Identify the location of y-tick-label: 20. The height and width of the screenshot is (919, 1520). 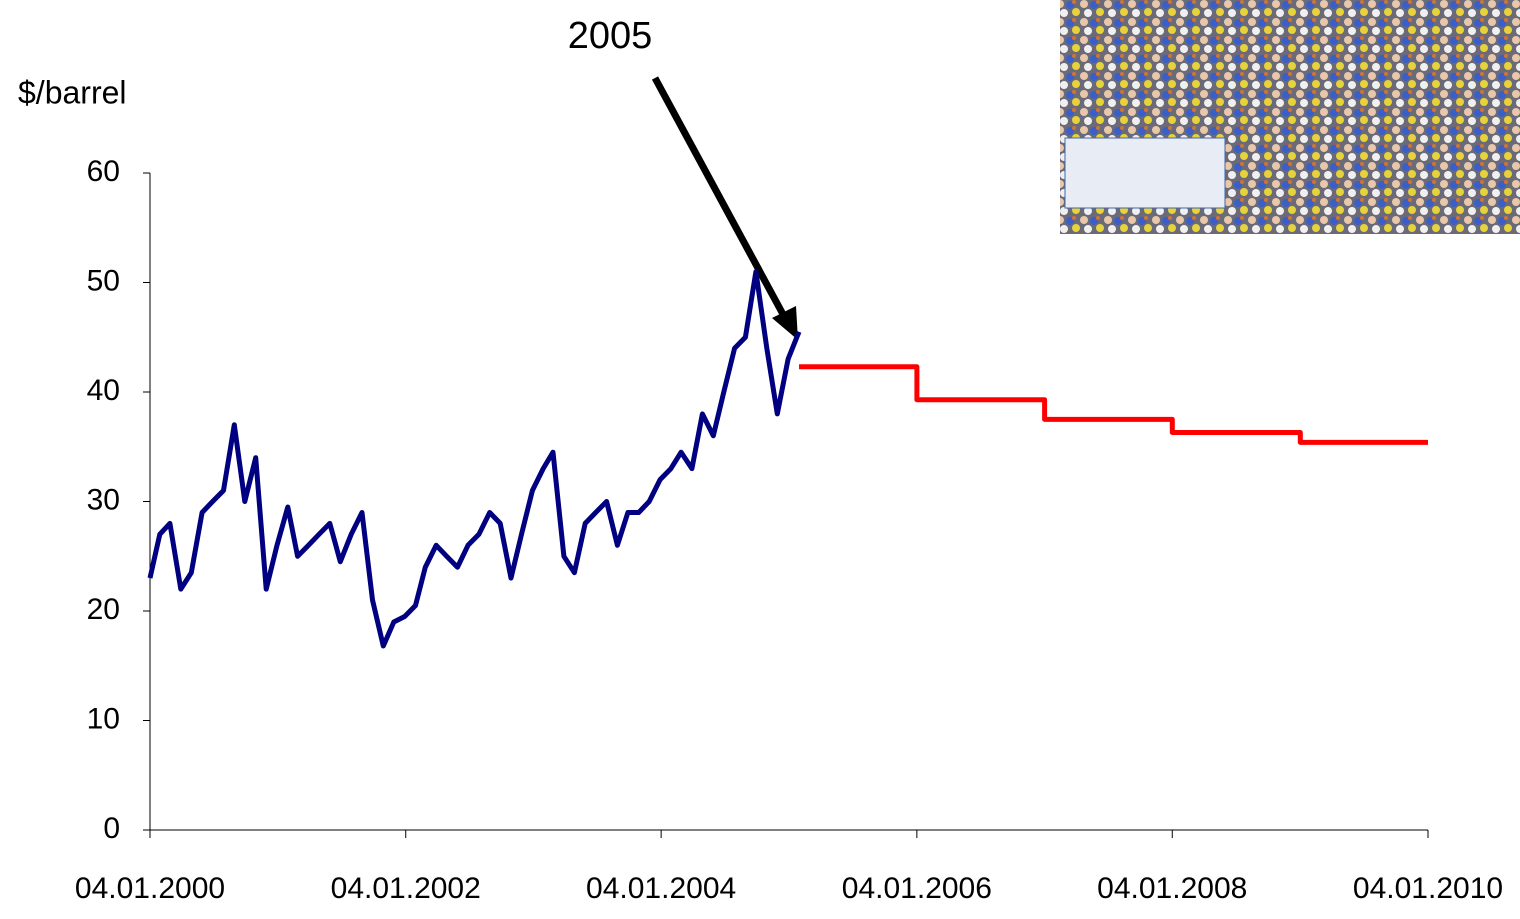
(103, 609).